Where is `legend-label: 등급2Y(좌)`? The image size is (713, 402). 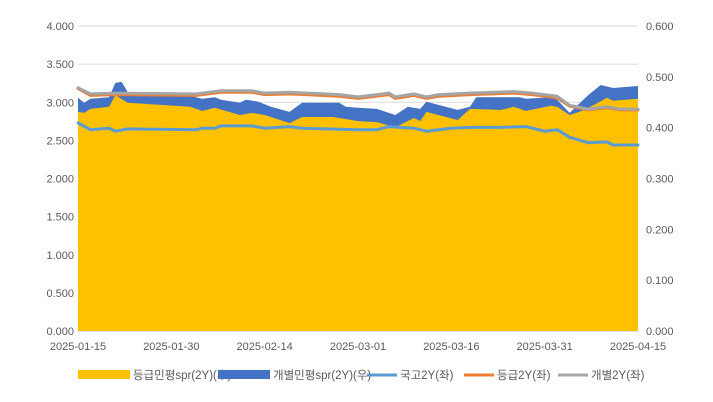 legend-label: 등급2Y(좌) is located at coordinates (524, 375).